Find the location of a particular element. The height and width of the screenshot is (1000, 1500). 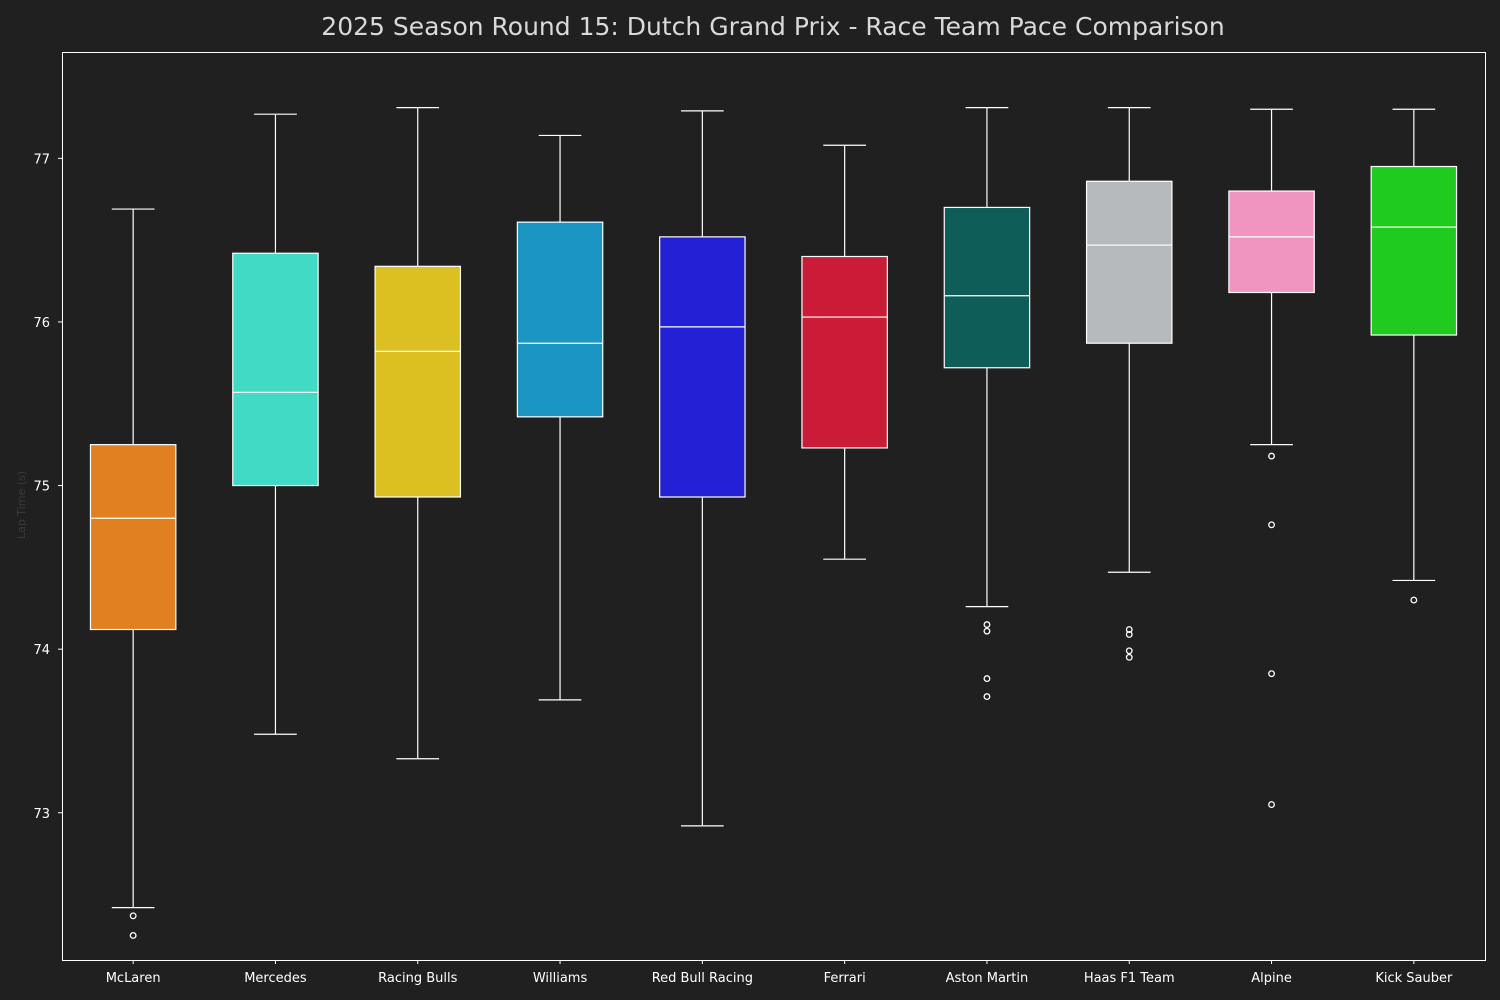

box-alpine is located at coordinates (1271, 458).